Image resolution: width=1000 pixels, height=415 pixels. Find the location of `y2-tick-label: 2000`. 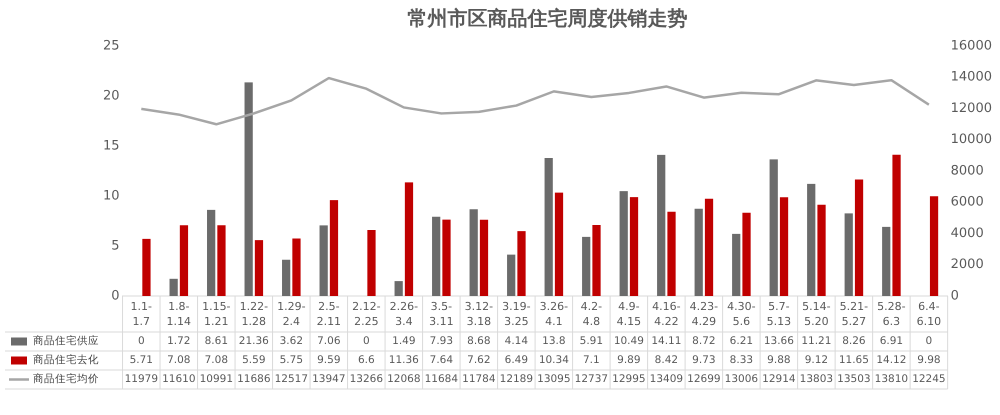

y2-tick-label: 2000 is located at coordinates (967, 264).